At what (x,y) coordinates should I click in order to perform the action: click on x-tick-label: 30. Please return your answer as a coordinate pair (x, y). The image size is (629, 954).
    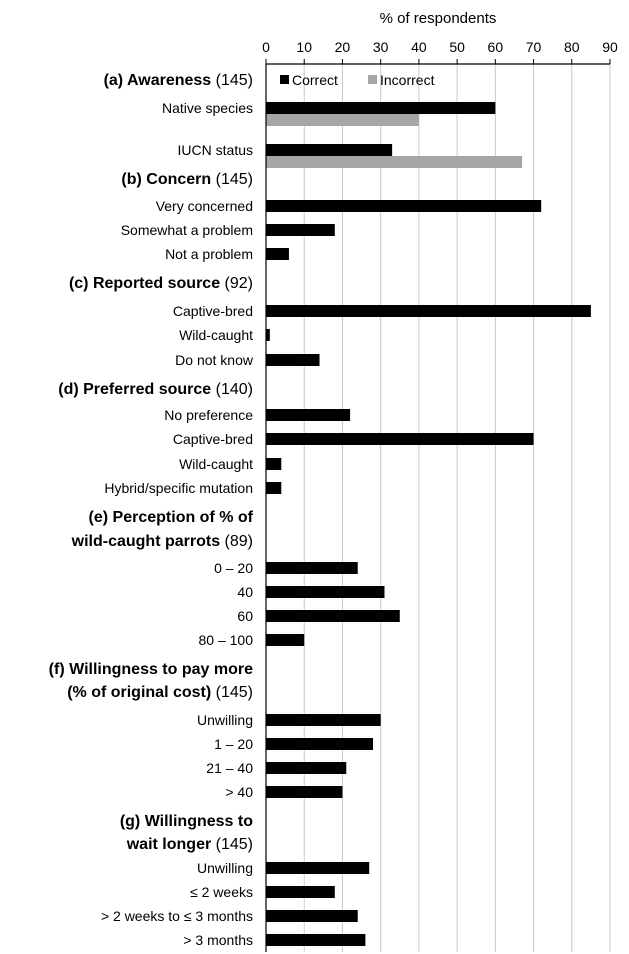
    Looking at the image, I should click on (381, 47).